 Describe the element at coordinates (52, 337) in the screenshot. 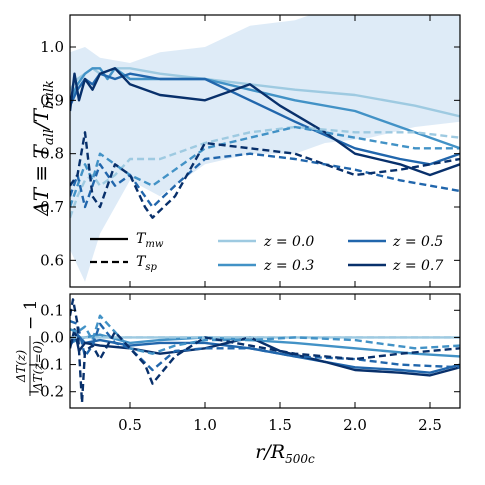

I see `bottom-y-tick-label: 0.0` at that location.